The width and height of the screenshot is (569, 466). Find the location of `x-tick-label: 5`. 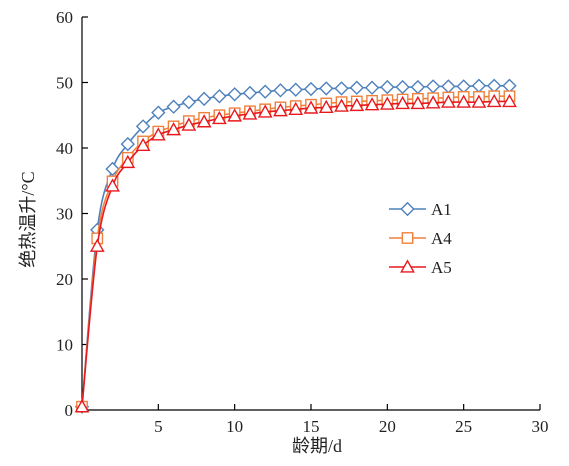

x-tick-label: 5 is located at coordinates (158, 426).